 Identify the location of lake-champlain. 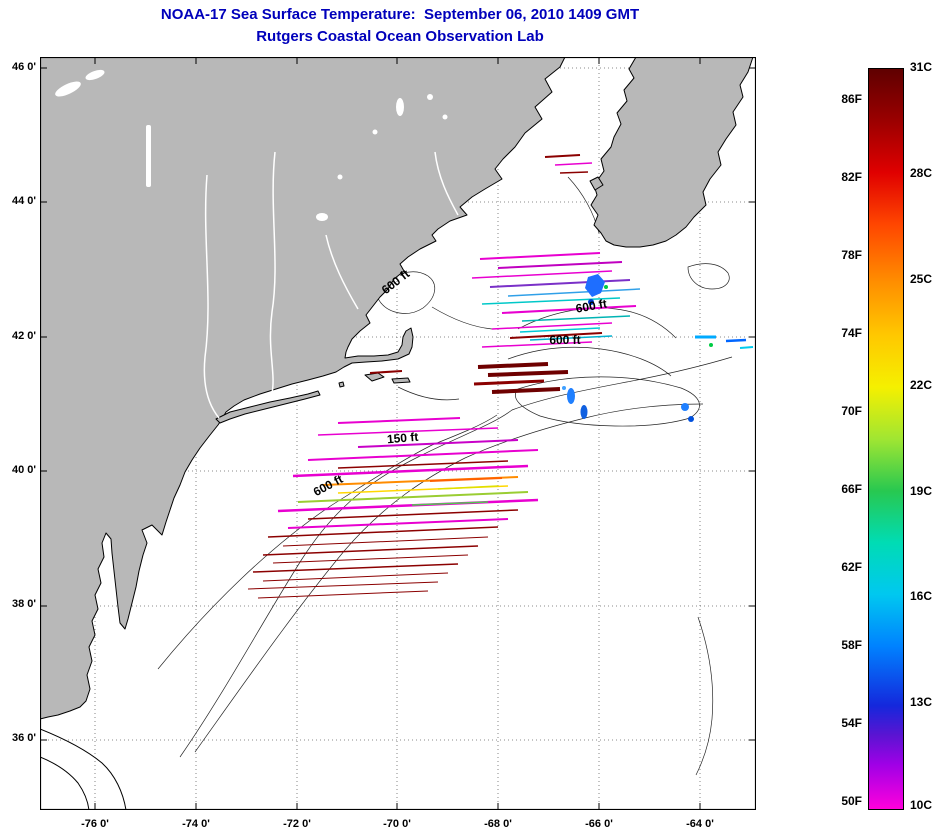
(148, 156).